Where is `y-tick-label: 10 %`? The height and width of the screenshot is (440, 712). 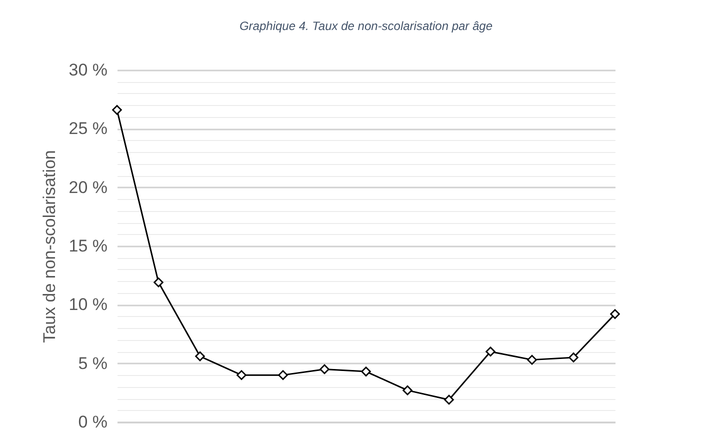
y-tick-label: 10 % is located at coordinates (88, 304).